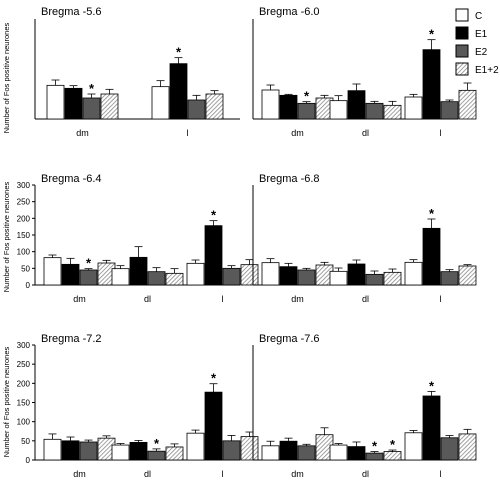 This screenshot has height=486, width=500. What do you see at coordinates (6, 237) in the screenshot?
I see `y-axis-title-row-2: Number of Fos positive neurones` at bounding box center [6, 237].